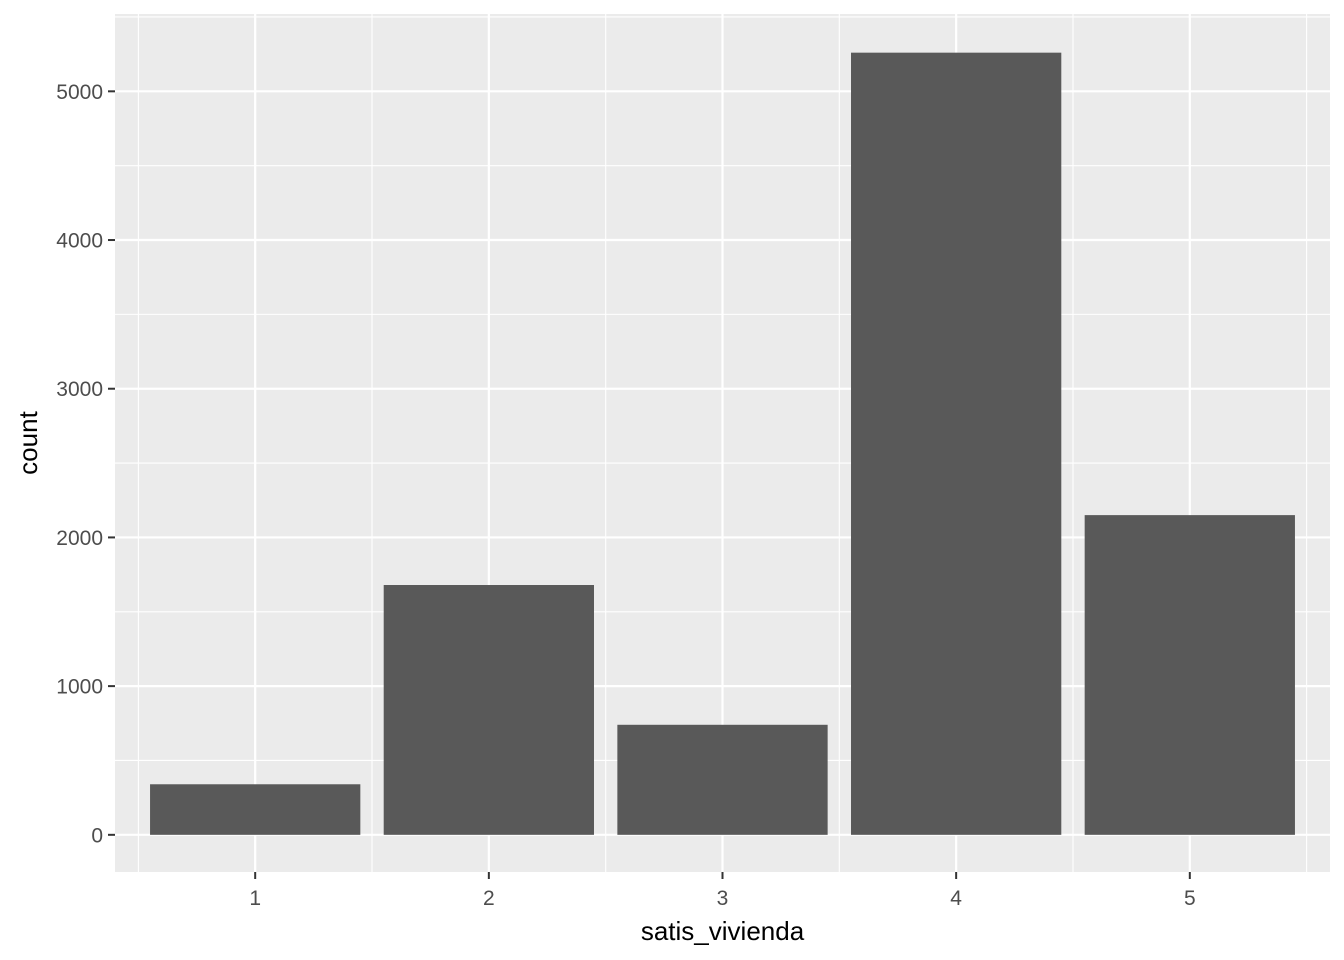 The height and width of the screenshot is (960, 1344). Describe the element at coordinates (489, 898) in the screenshot. I see `x-tick-label: 2` at that location.